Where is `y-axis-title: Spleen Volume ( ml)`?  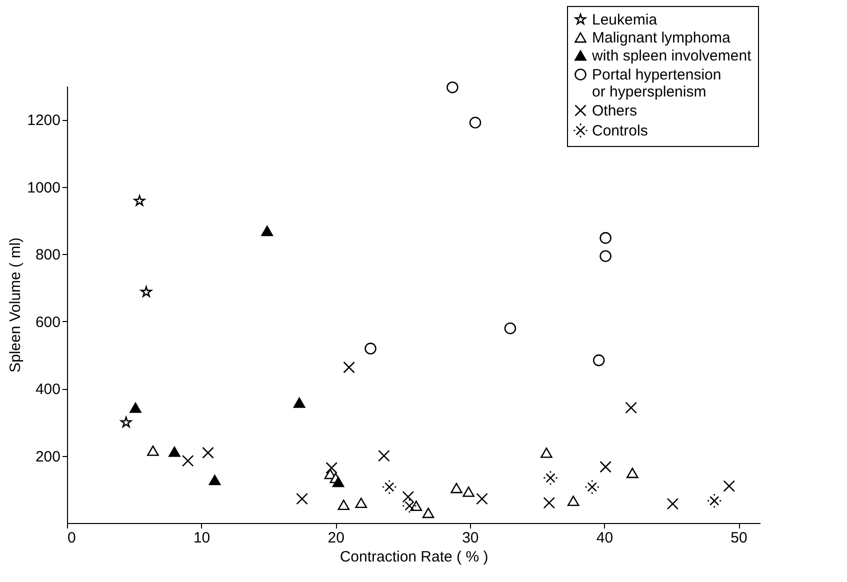
y-axis-title: Spleen Volume ( ml) is located at coordinates (15, 305).